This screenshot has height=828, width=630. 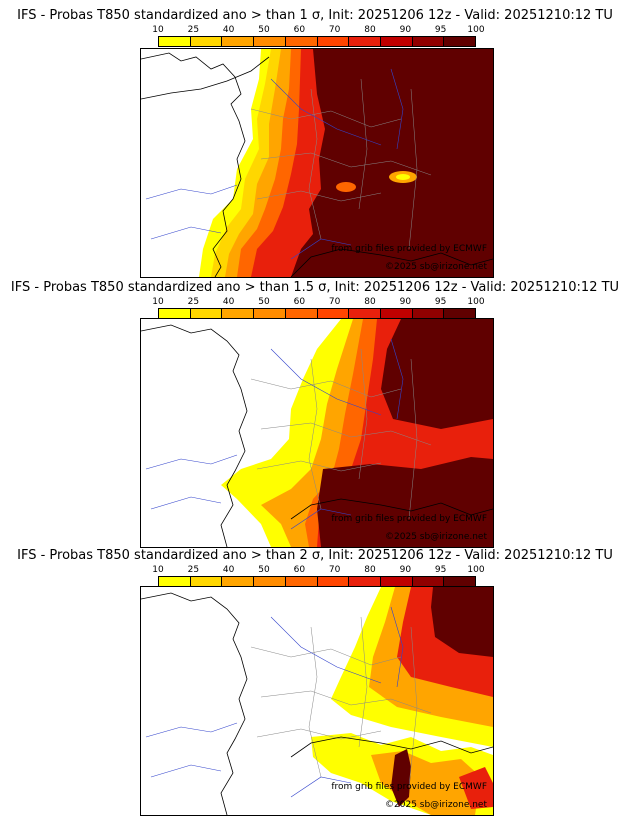 I want to click on prob-area-95-south, so click(x=405, y=502).